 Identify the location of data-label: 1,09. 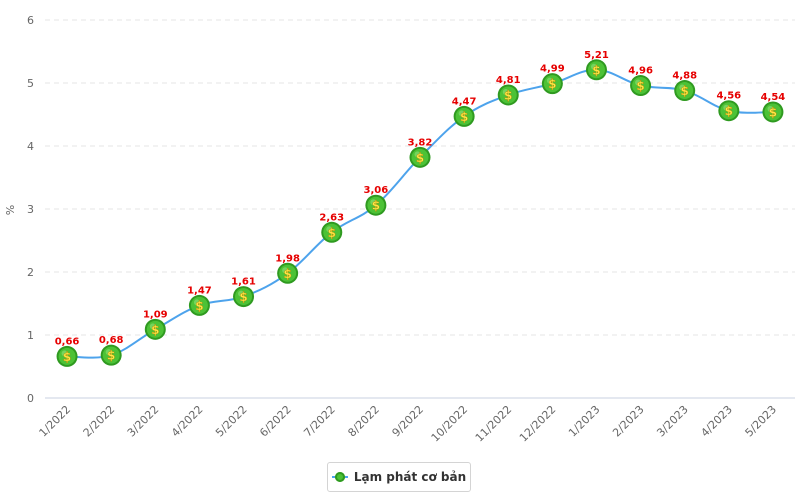
(155, 314).